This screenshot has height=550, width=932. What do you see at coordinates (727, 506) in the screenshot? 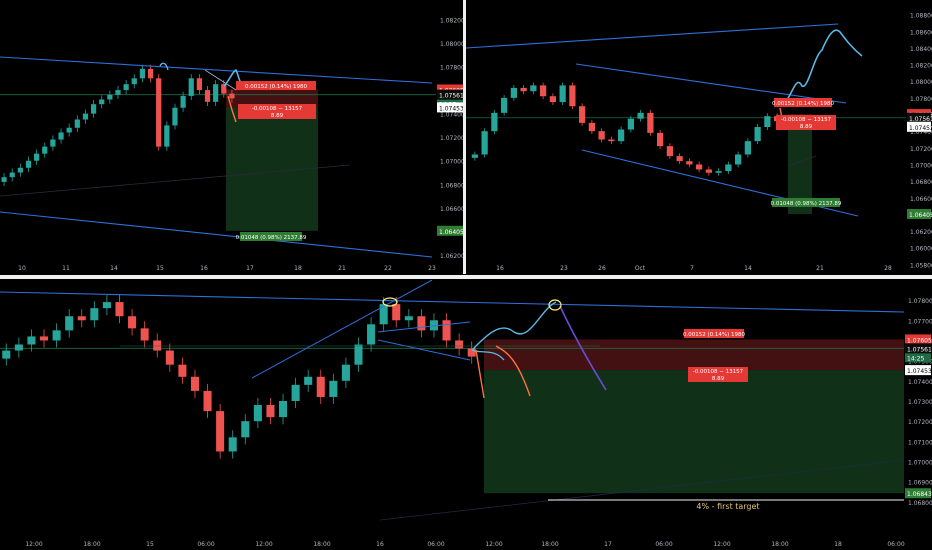
I see `first-target-label: 4% - first target` at bounding box center [727, 506].